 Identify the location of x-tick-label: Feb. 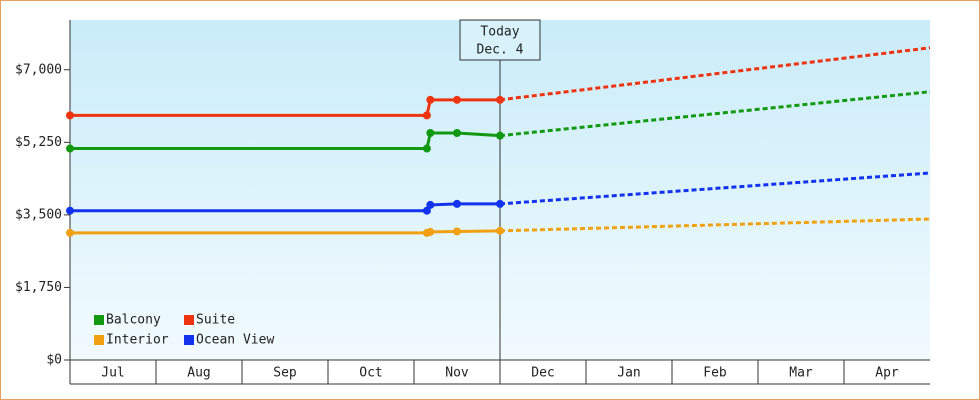
(715, 373).